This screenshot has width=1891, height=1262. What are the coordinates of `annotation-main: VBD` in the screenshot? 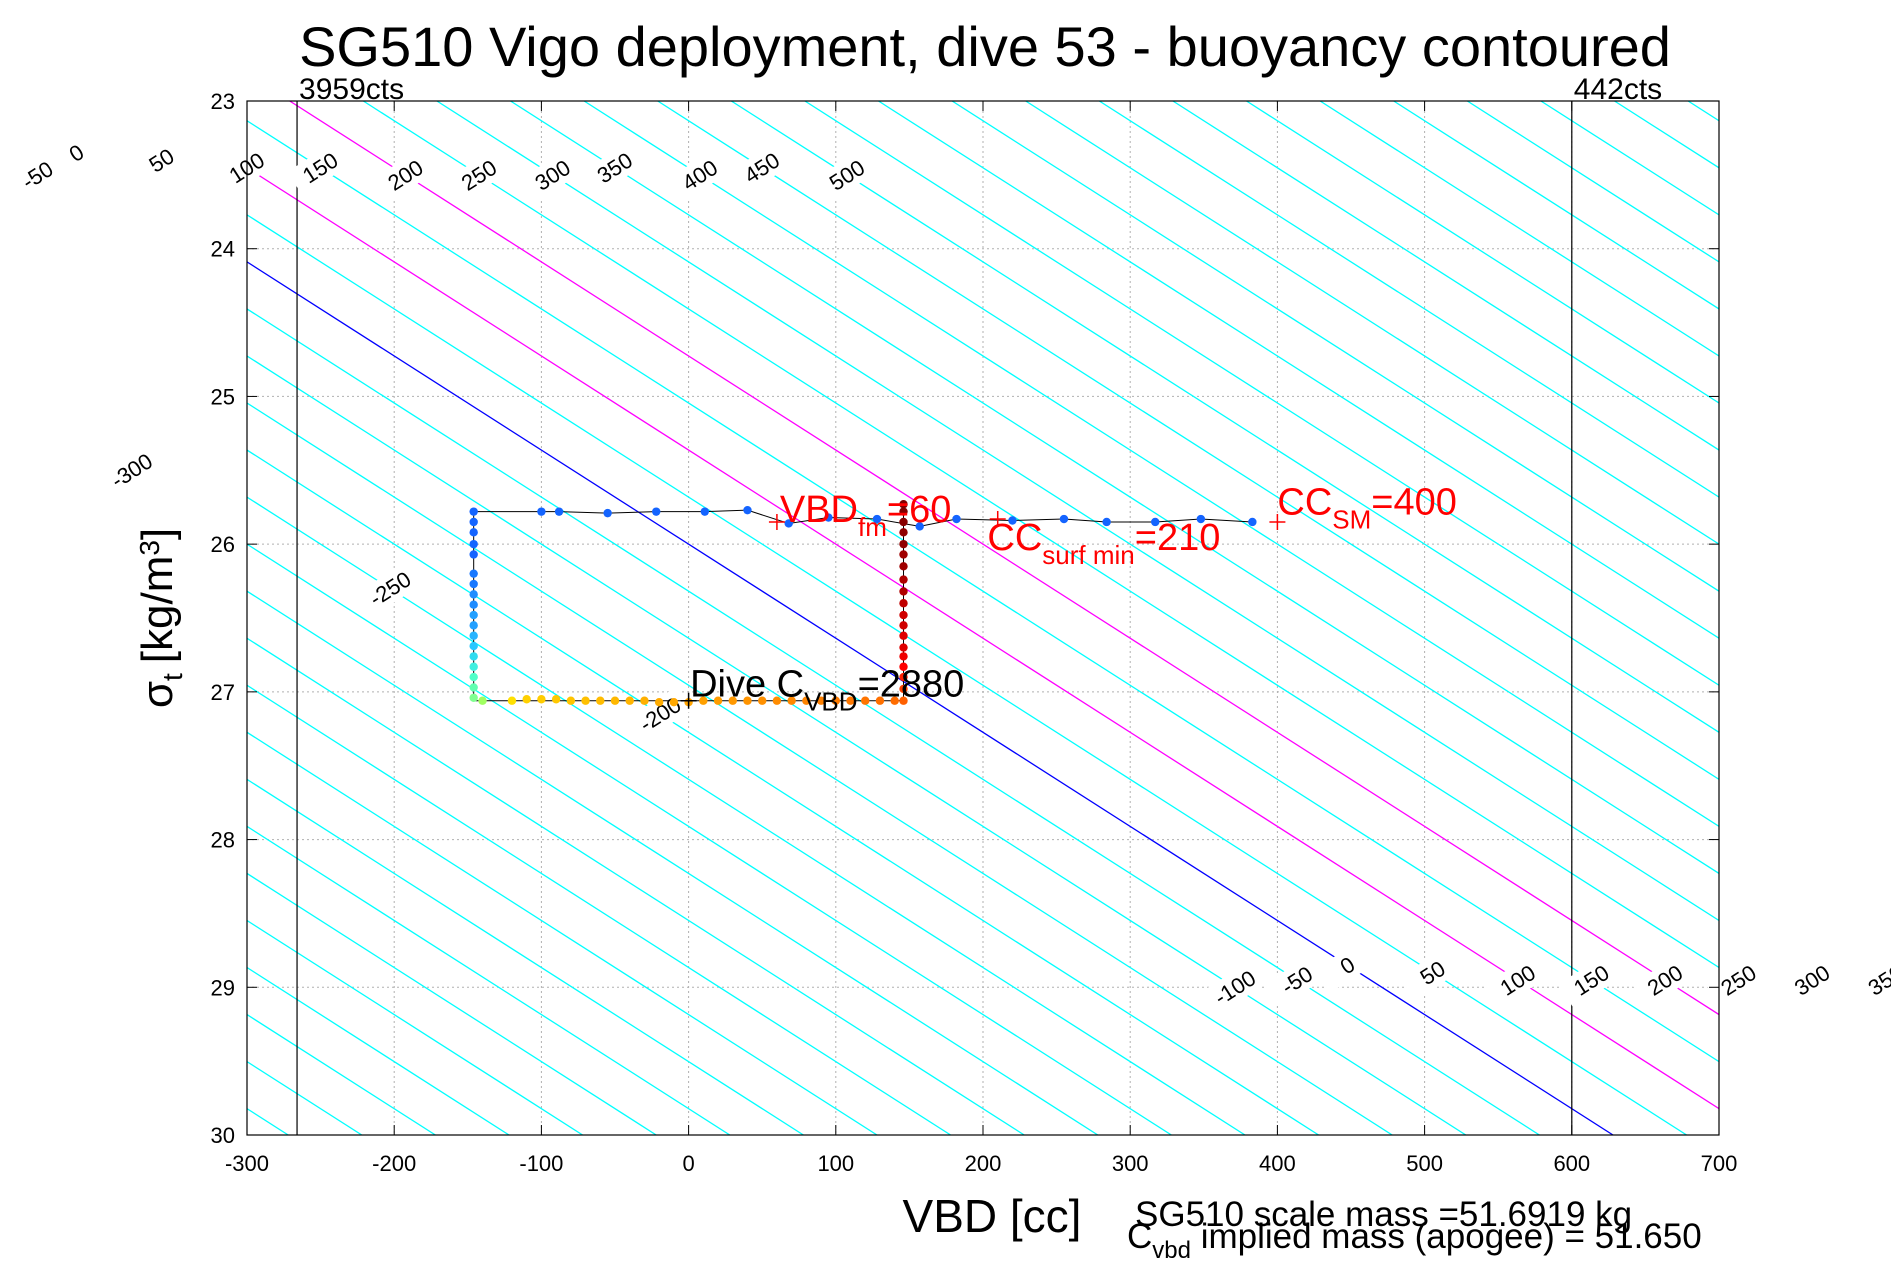 It's located at (819, 510).